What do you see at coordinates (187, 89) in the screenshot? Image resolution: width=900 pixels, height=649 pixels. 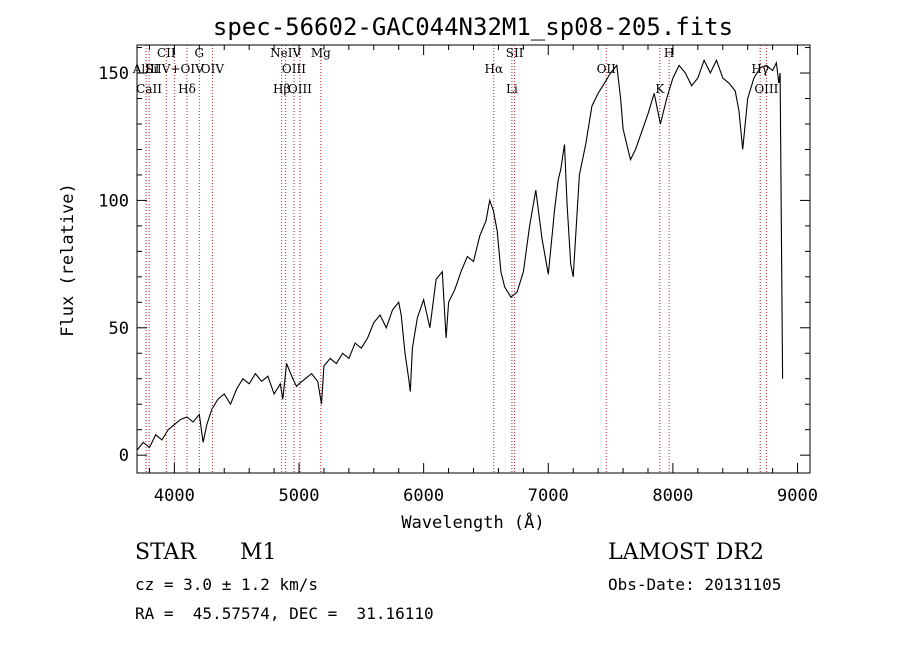 I see `line-label: Hδ` at bounding box center [187, 89].